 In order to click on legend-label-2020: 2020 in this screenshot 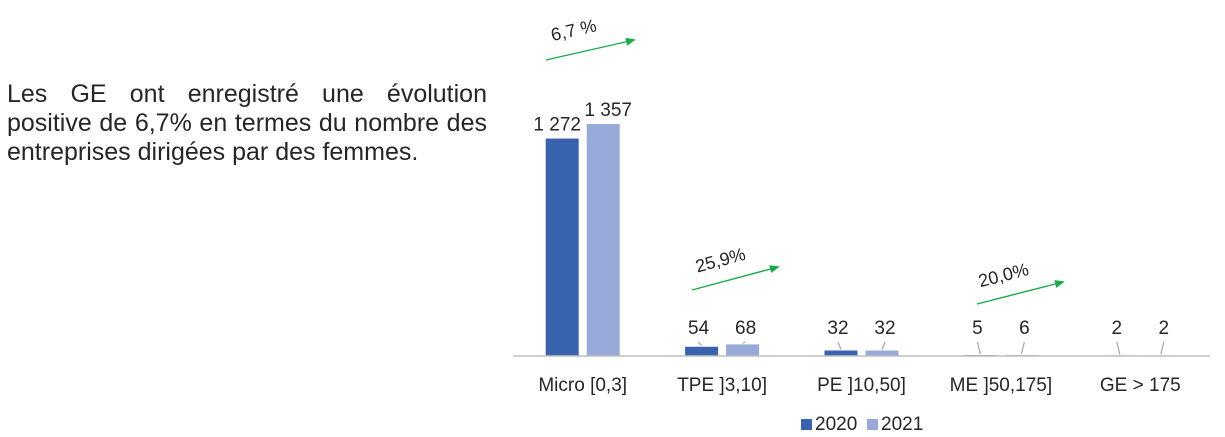, I will do `click(836, 424)`.